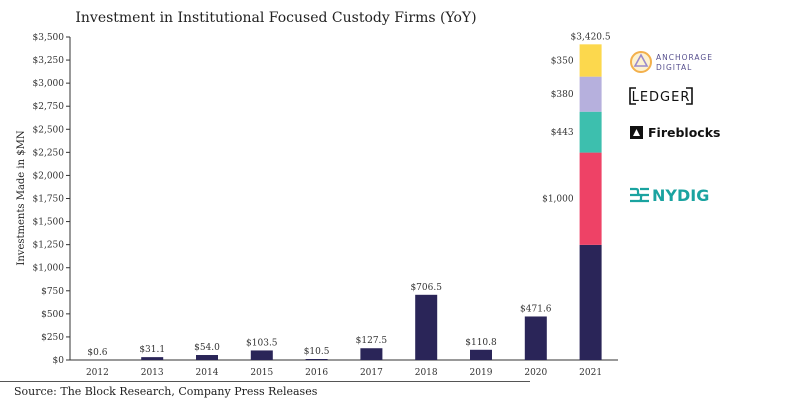  What do you see at coordinates (632, 96) in the screenshot?
I see `ledger-left-bracket-icon` at bounding box center [632, 96].